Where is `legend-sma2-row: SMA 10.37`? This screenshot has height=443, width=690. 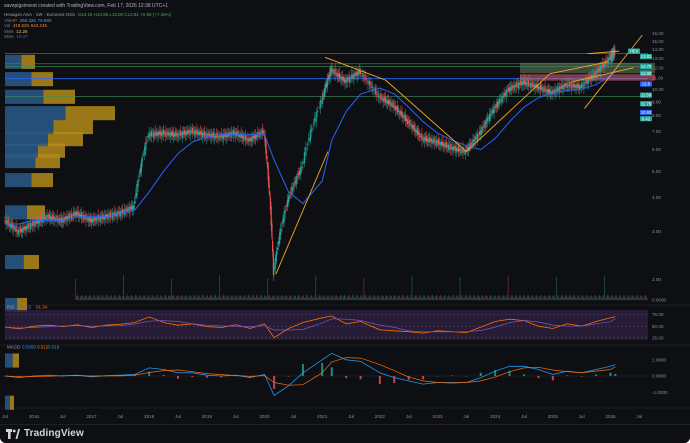 legend-sma2-row: SMA 10.37 is located at coordinates (87, 37).